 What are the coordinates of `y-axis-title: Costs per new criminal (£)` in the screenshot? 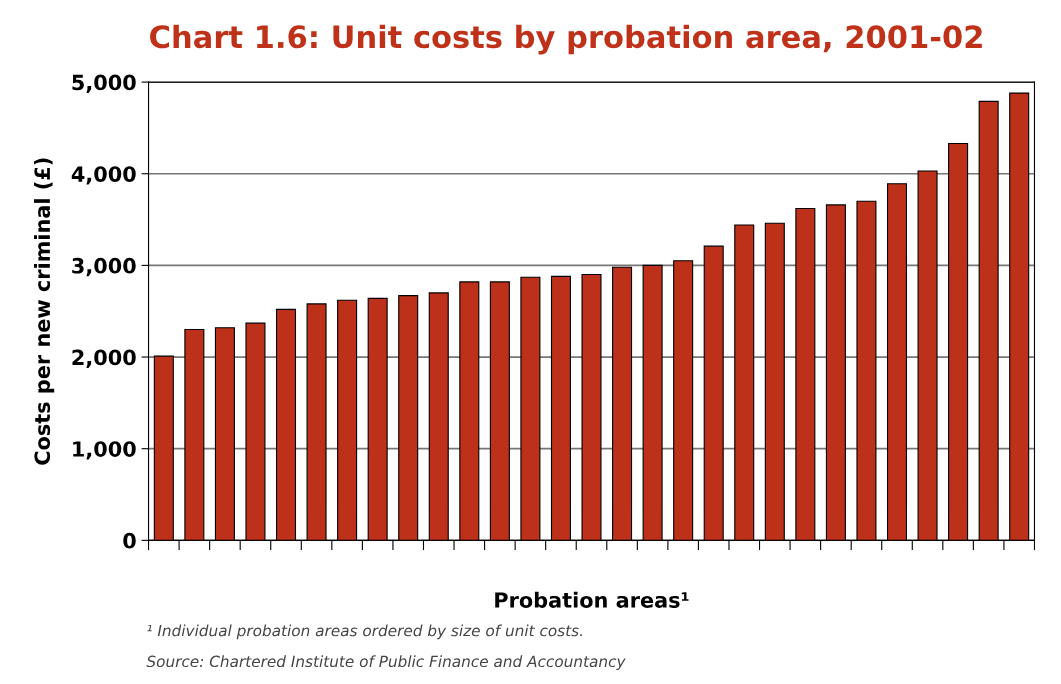 It's located at (44, 311).